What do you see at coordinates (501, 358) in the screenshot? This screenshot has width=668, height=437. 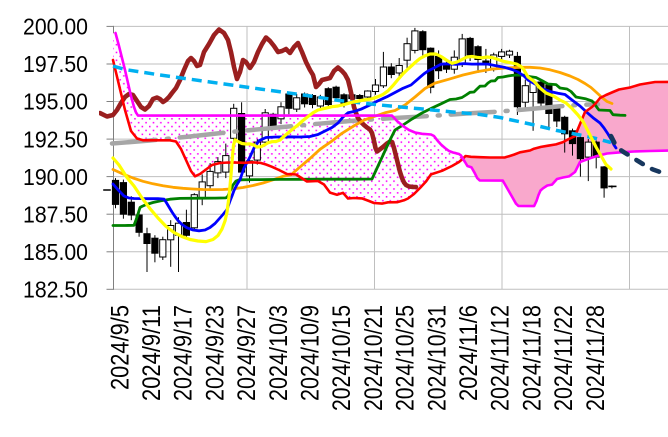 I see `svg-text: 2024/11/12` at bounding box center [501, 358].